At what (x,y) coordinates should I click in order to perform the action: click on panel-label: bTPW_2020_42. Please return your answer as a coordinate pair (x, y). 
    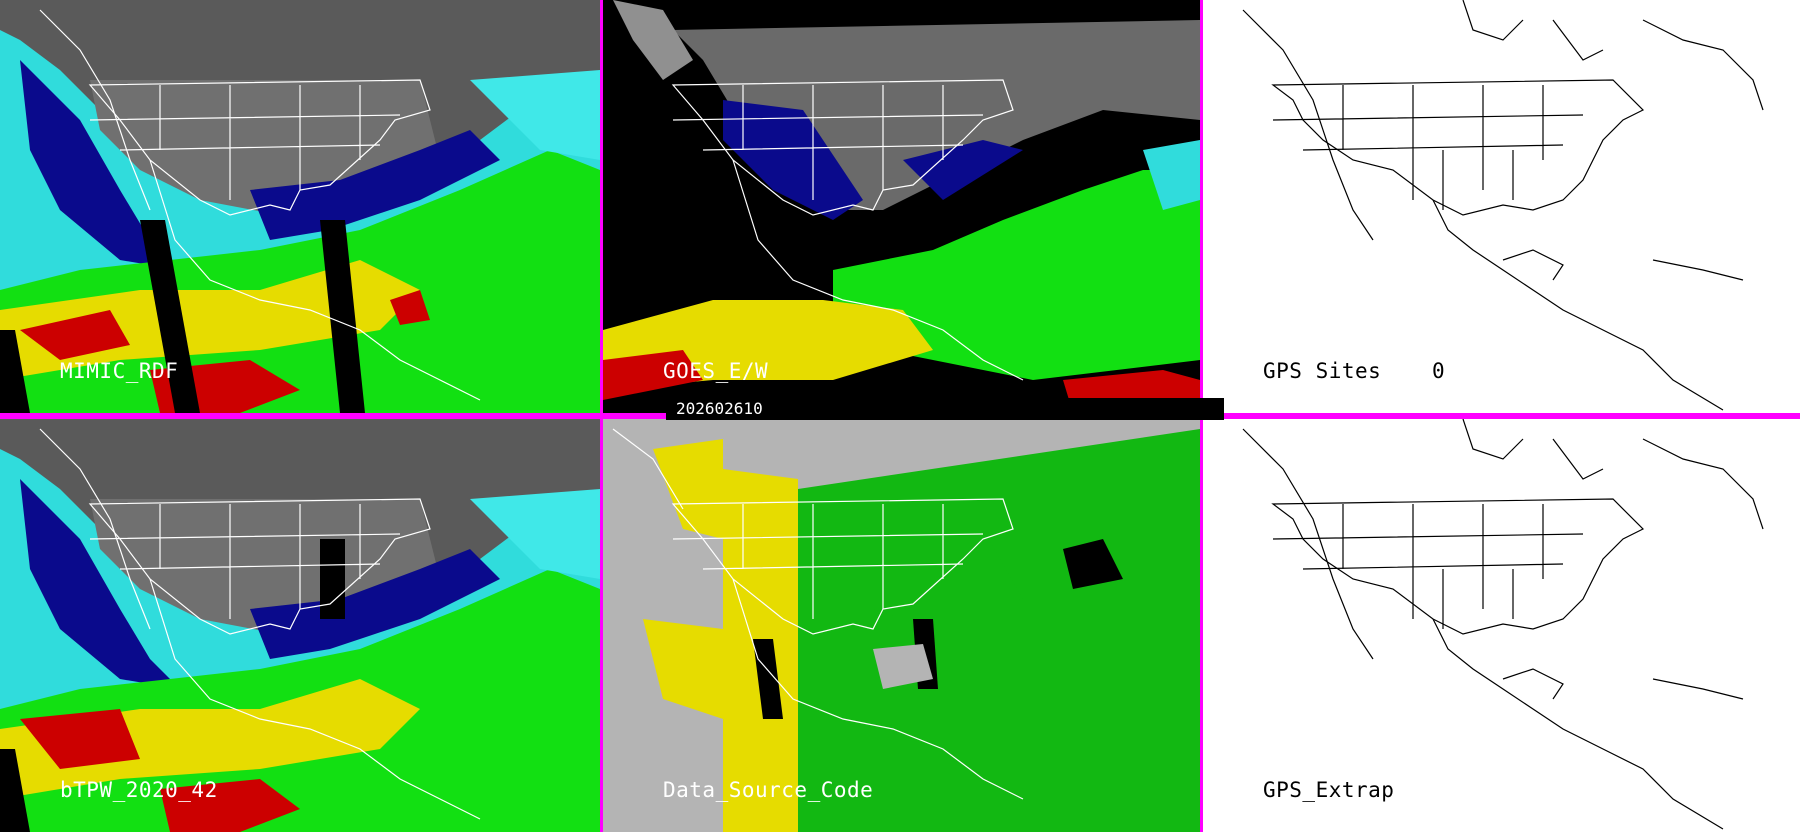
    Looking at the image, I should click on (139, 790).